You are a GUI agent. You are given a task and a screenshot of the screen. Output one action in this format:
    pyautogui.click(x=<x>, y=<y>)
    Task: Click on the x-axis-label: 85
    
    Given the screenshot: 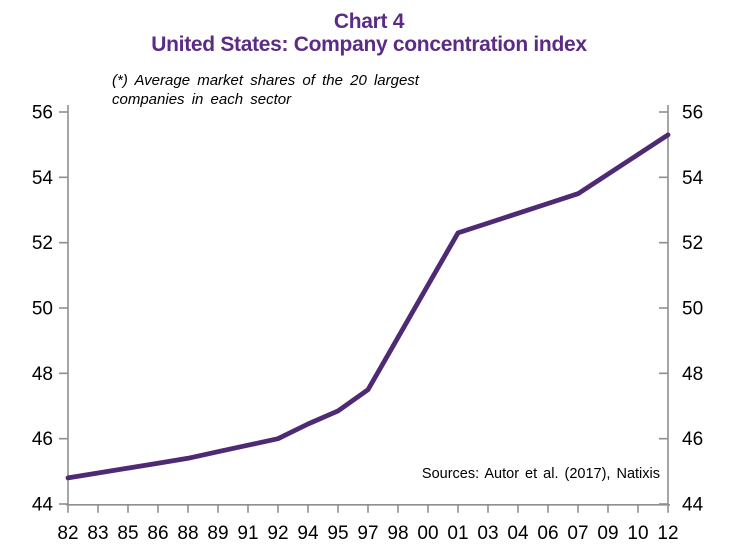 What is the action you would take?
    pyautogui.click(x=127, y=533)
    